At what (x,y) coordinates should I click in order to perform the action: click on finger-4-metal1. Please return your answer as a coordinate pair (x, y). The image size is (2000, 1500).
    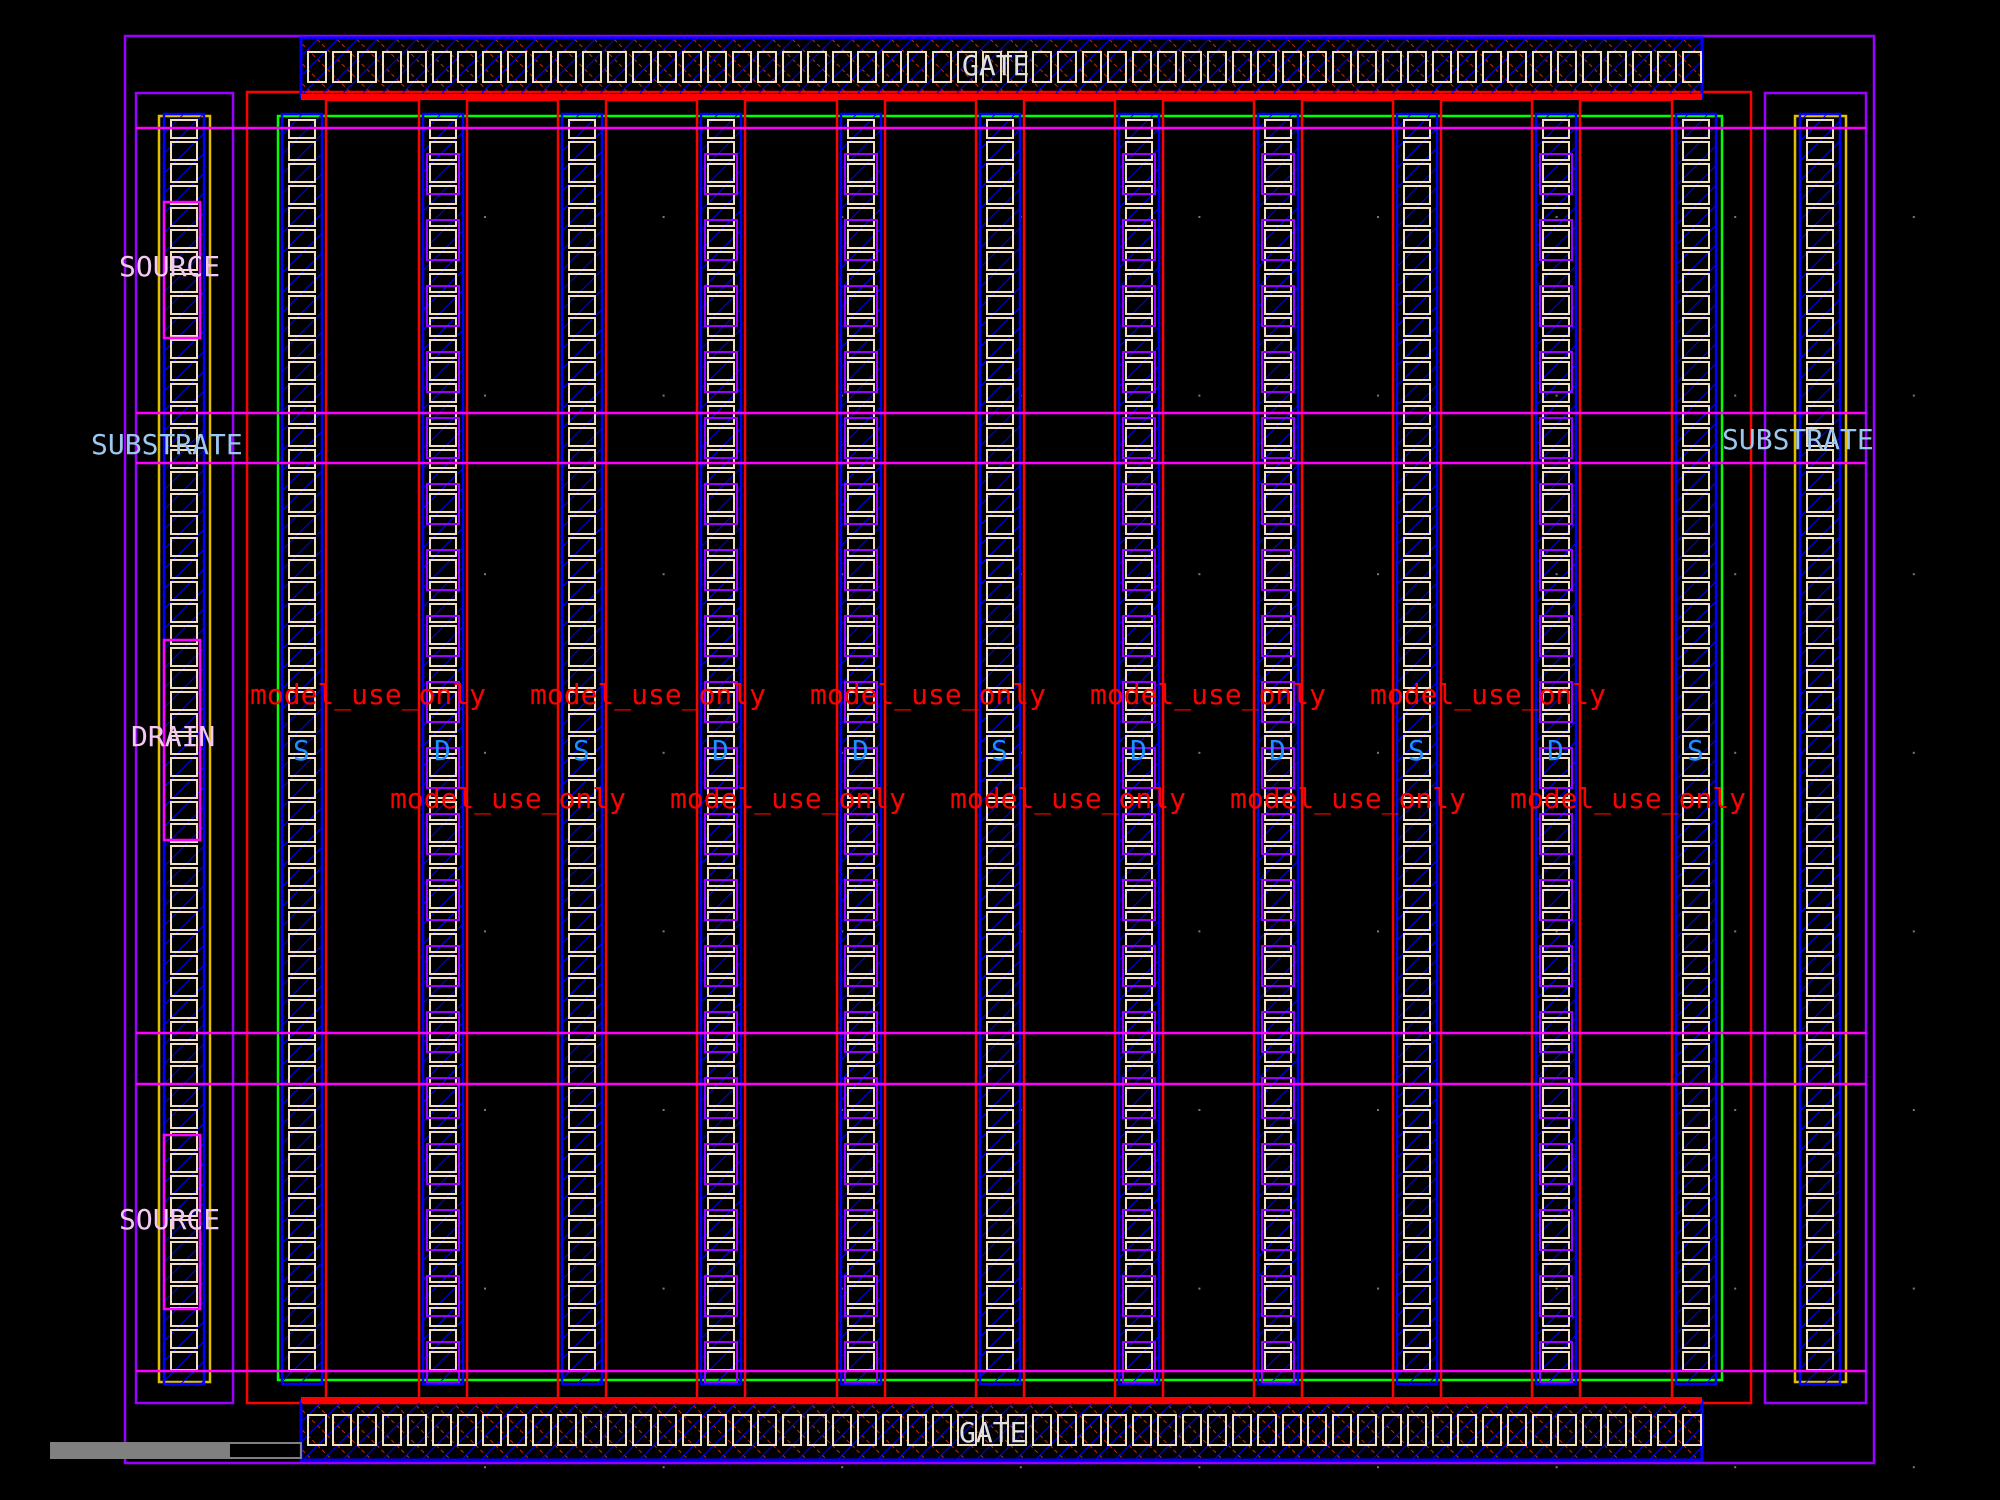
    Looking at the image, I should click on (721, 749).